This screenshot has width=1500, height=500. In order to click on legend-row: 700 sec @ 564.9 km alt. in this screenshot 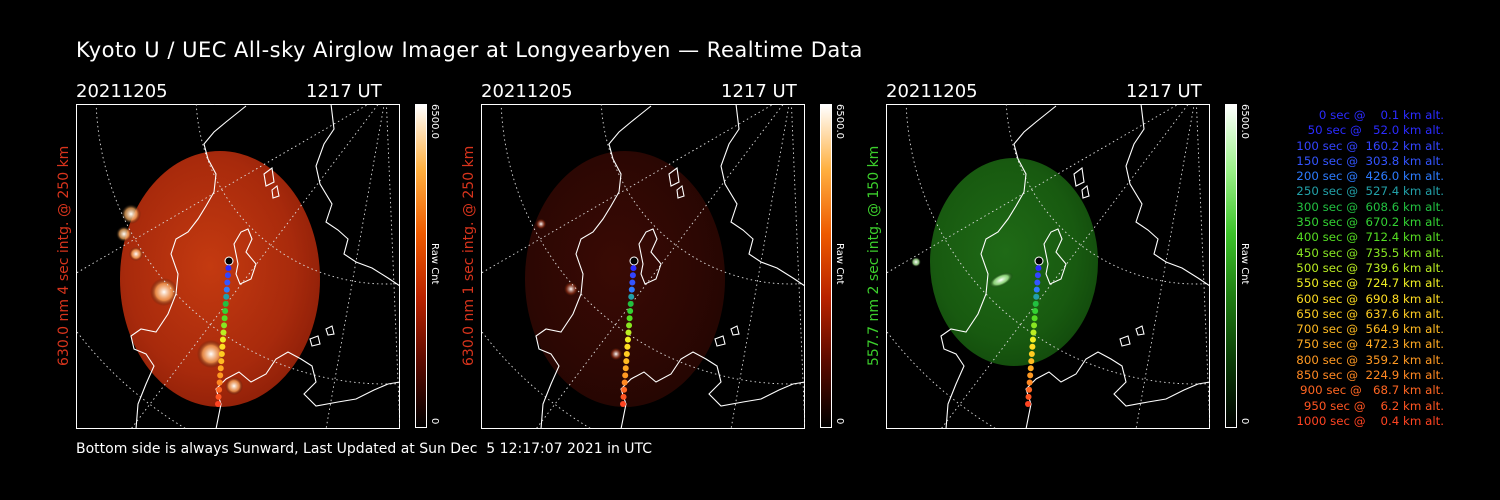, I will do `click(1368, 329)`.